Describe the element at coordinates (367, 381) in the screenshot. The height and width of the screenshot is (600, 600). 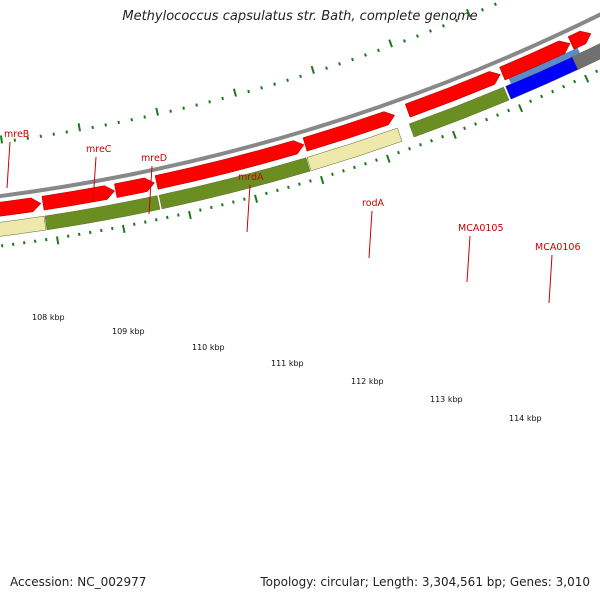
I see `kbp-label: 112 kbp` at that location.